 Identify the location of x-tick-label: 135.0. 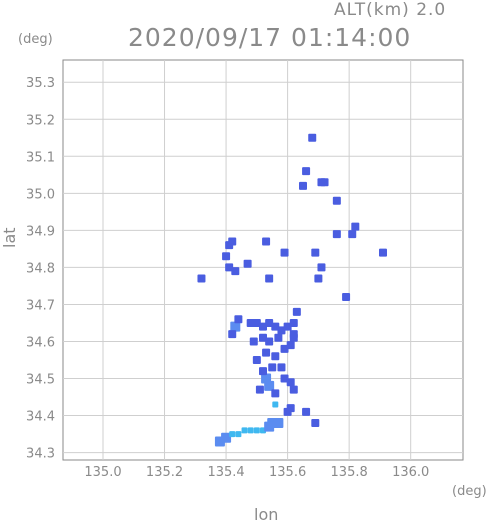
(102, 472).